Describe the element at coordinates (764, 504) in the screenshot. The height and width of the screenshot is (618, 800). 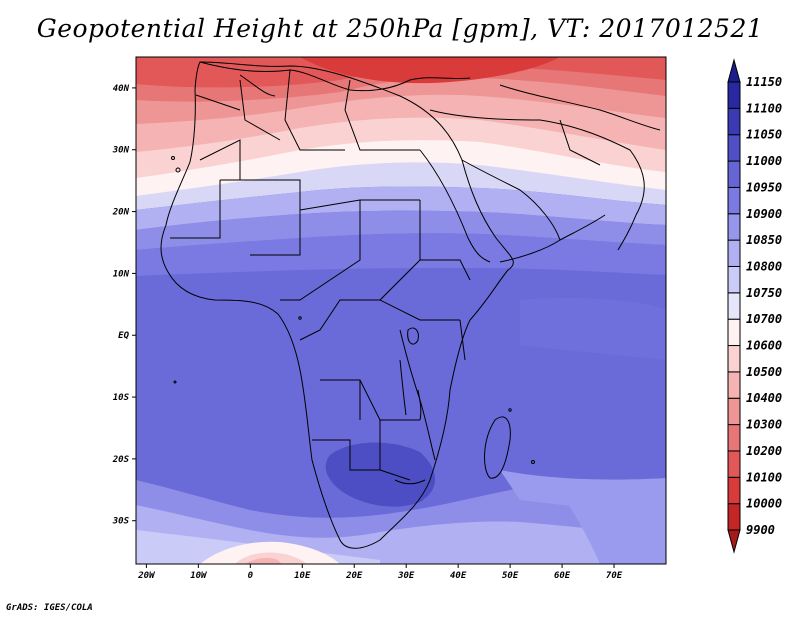
I see `colorbar-label: 10000` at that location.